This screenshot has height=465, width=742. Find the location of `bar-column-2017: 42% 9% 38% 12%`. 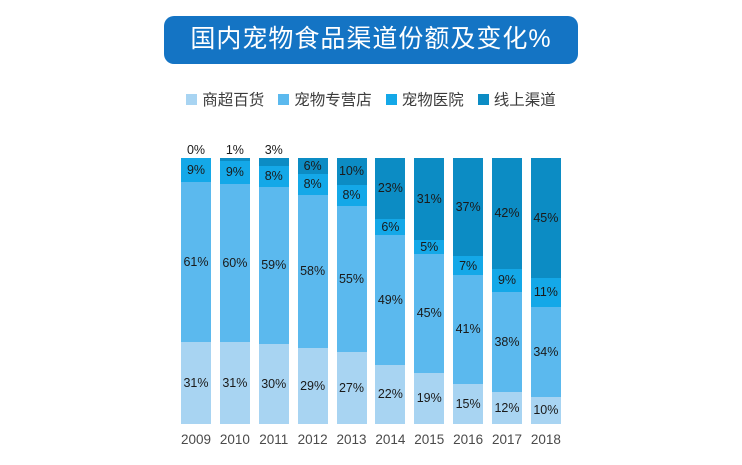

bar-column-2017: 42% 9% 38% 12% is located at coordinates (507, 291).